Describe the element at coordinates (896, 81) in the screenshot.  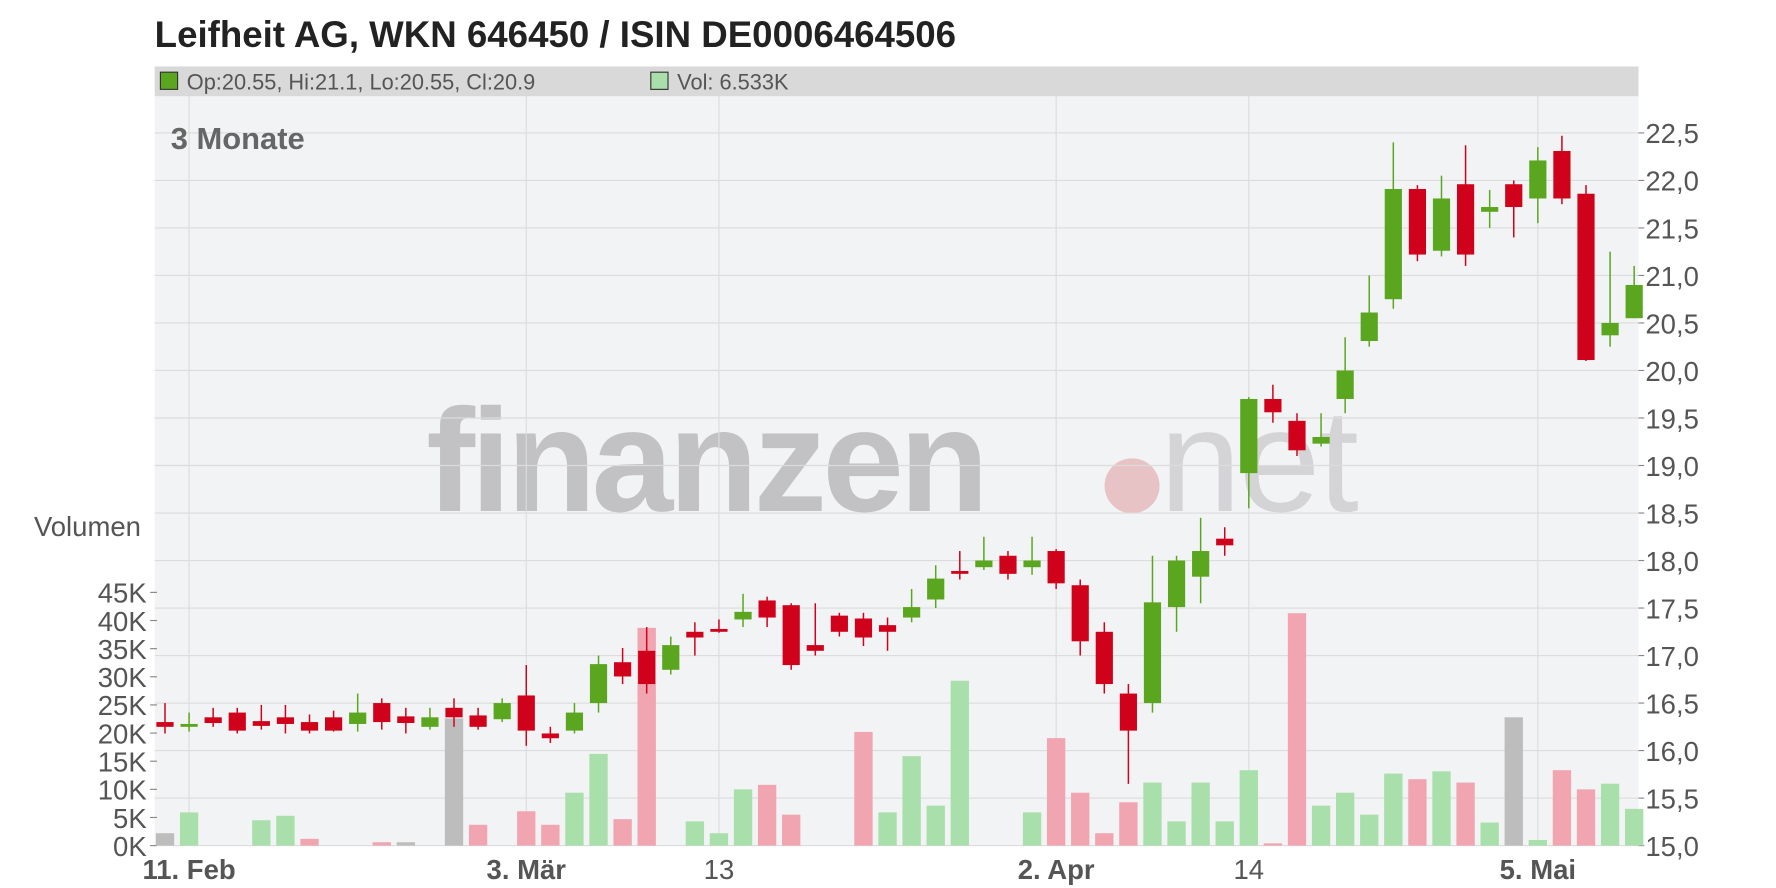
I see `legend-bar` at that location.